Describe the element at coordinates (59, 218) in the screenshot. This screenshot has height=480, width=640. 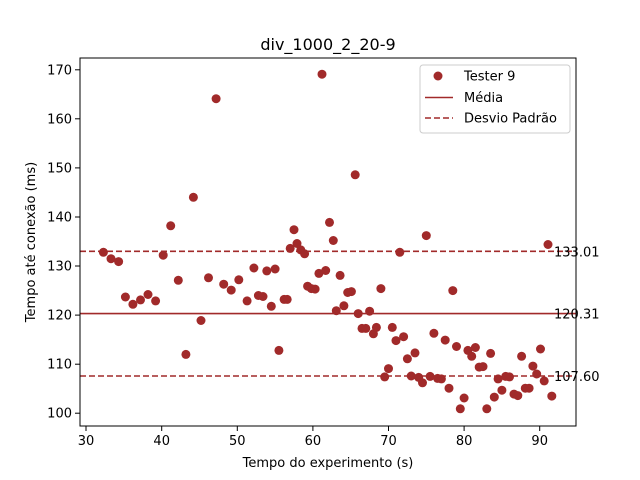
I see `y-tick-label: 140` at that location.